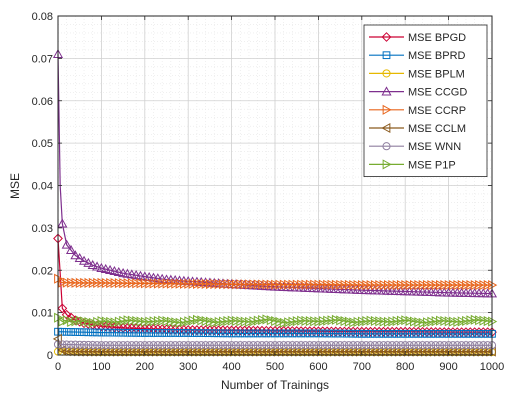 The height and width of the screenshot is (412, 515). I want to click on y-axis-label: MSE, so click(15, 186).